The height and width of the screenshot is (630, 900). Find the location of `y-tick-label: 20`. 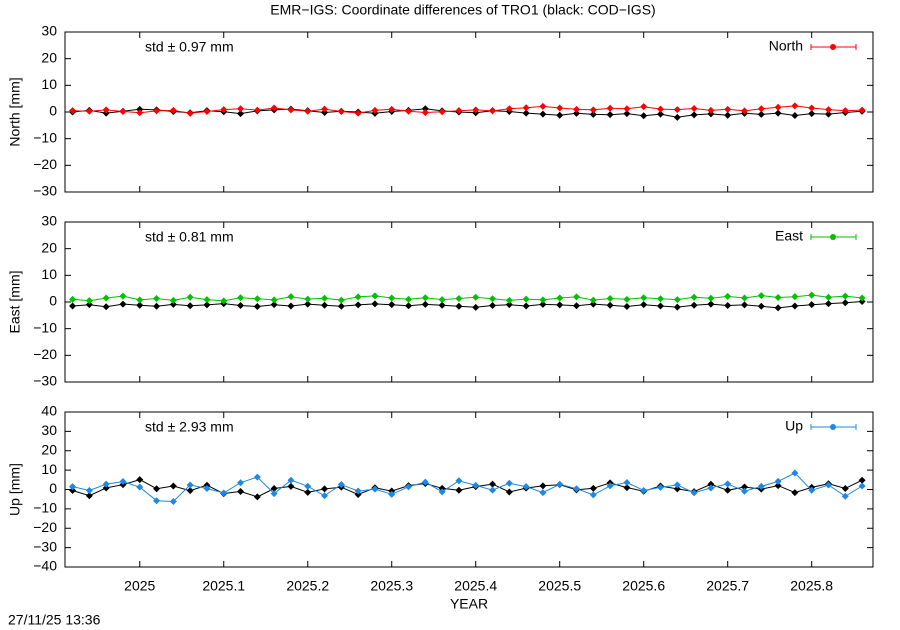

y-tick-label: 20 is located at coordinates (49, 449).